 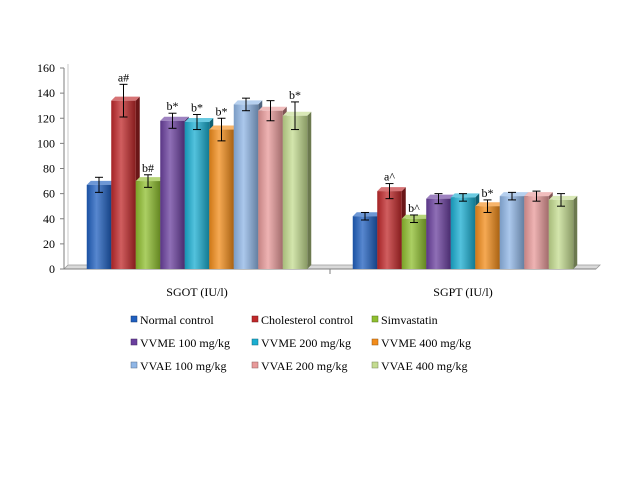 I want to click on legend-label: VVAE 400 mg/kg, so click(x=424, y=366).